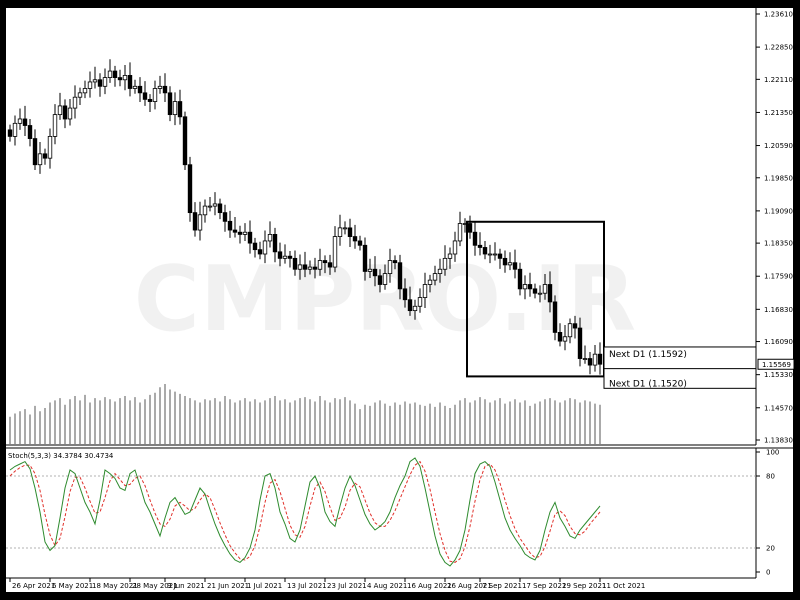 This screenshot has width=800, height=600. I want to click on stochastic-axis-ticks: 100 80 20 0, so click(767, 513).